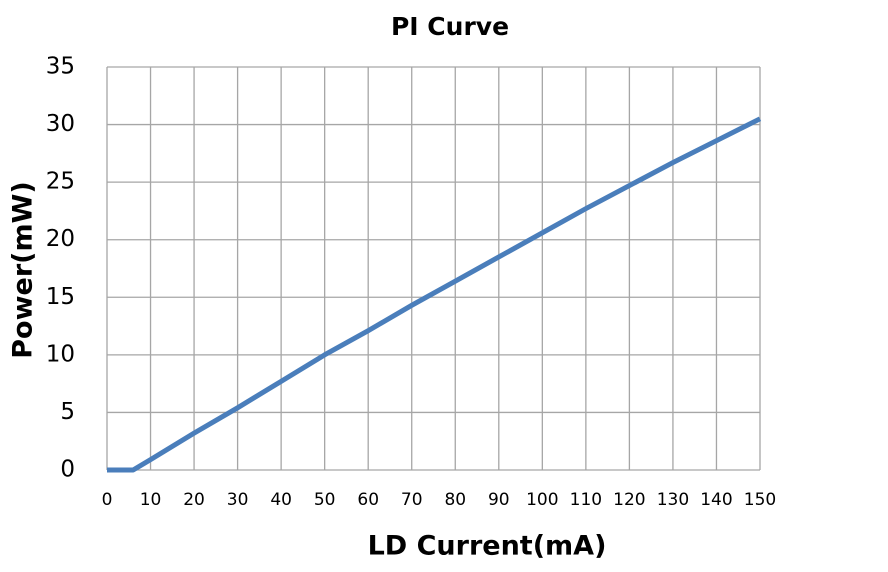  Describe the element at coordinates (455, 500) in the screenshot. I see `x-tick-label: 80` at that location.